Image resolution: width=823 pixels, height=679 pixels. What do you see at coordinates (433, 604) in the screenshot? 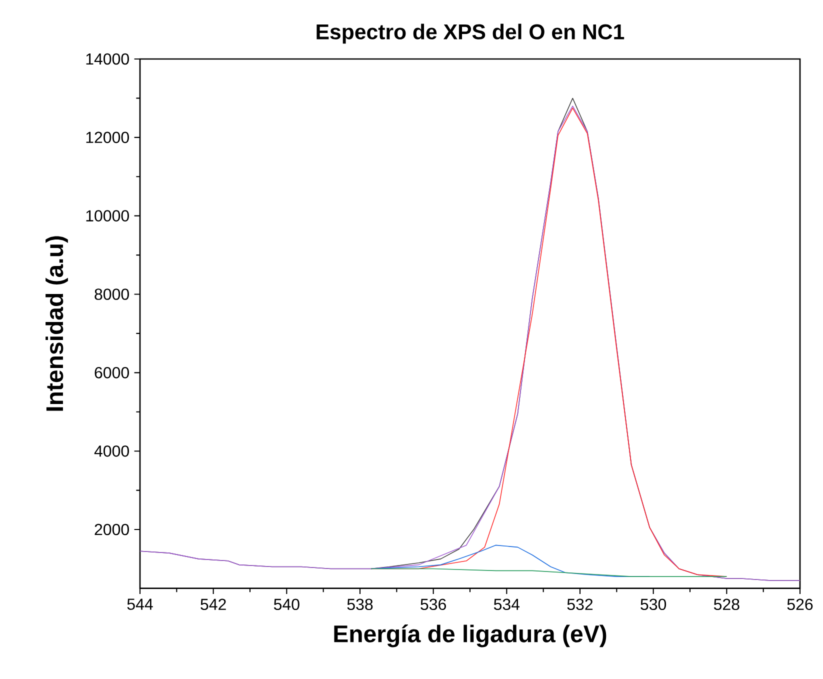
I see `x-tick-label: 536` at bounding box center [433, 604].